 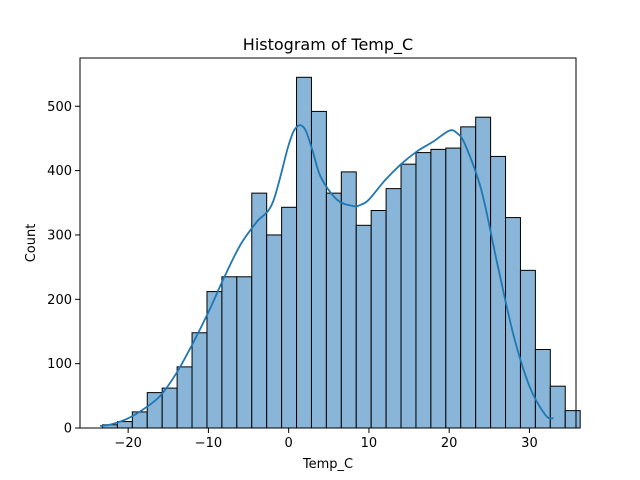 I want to click on x-tick-label: 0, so click(x=289, y=443).